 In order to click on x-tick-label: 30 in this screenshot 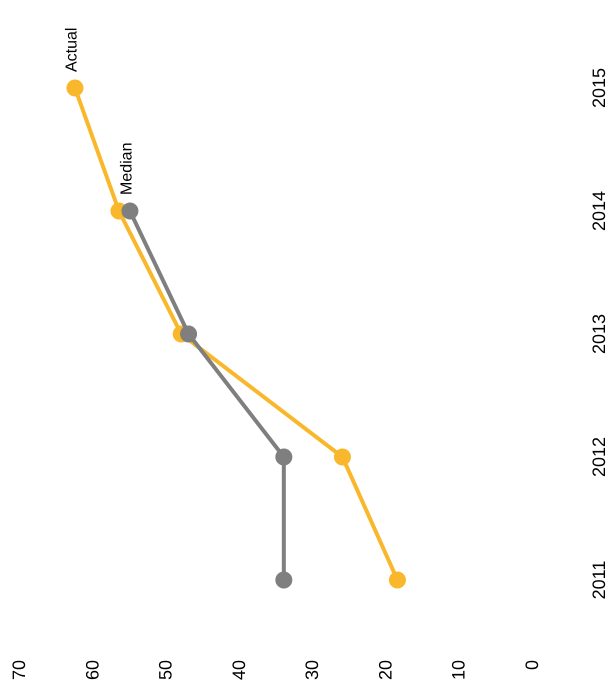, I will do `click(312, 670)`.